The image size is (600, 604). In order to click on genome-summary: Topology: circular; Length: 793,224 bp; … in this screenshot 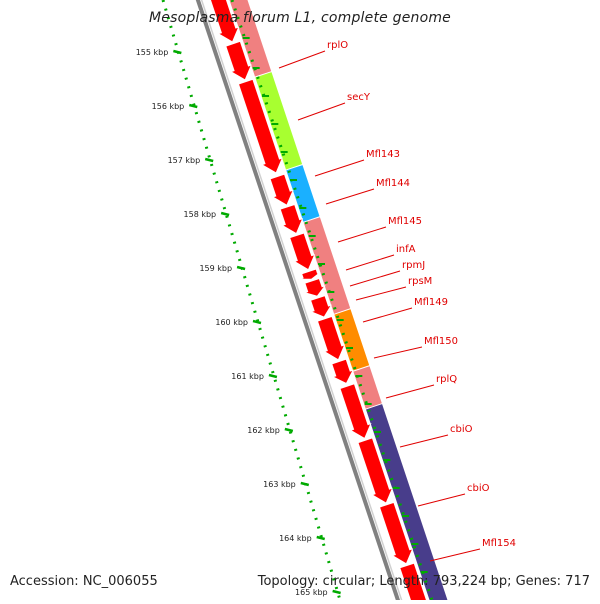, I will do `click(423, 581)`.